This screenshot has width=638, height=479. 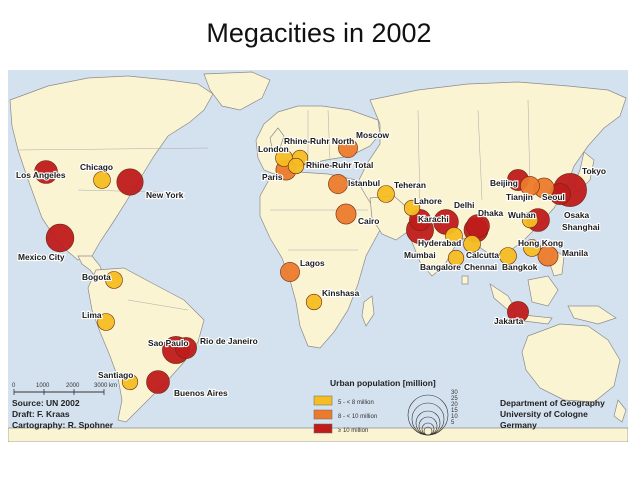 What do you see at coordinates (64, 389) in the screenshot?
I see `scale-bar: 0 1000 2000 3000 km` at bounding box center [64, 389].